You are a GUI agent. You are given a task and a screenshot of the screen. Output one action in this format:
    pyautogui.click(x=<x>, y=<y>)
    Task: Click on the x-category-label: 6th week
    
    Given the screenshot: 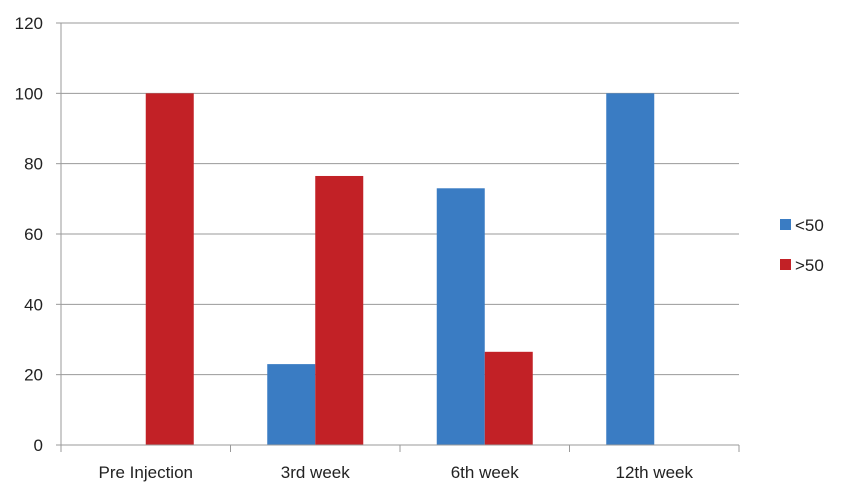 What is the action you would take?
    pyautogui.click(x=485, y=472)
    